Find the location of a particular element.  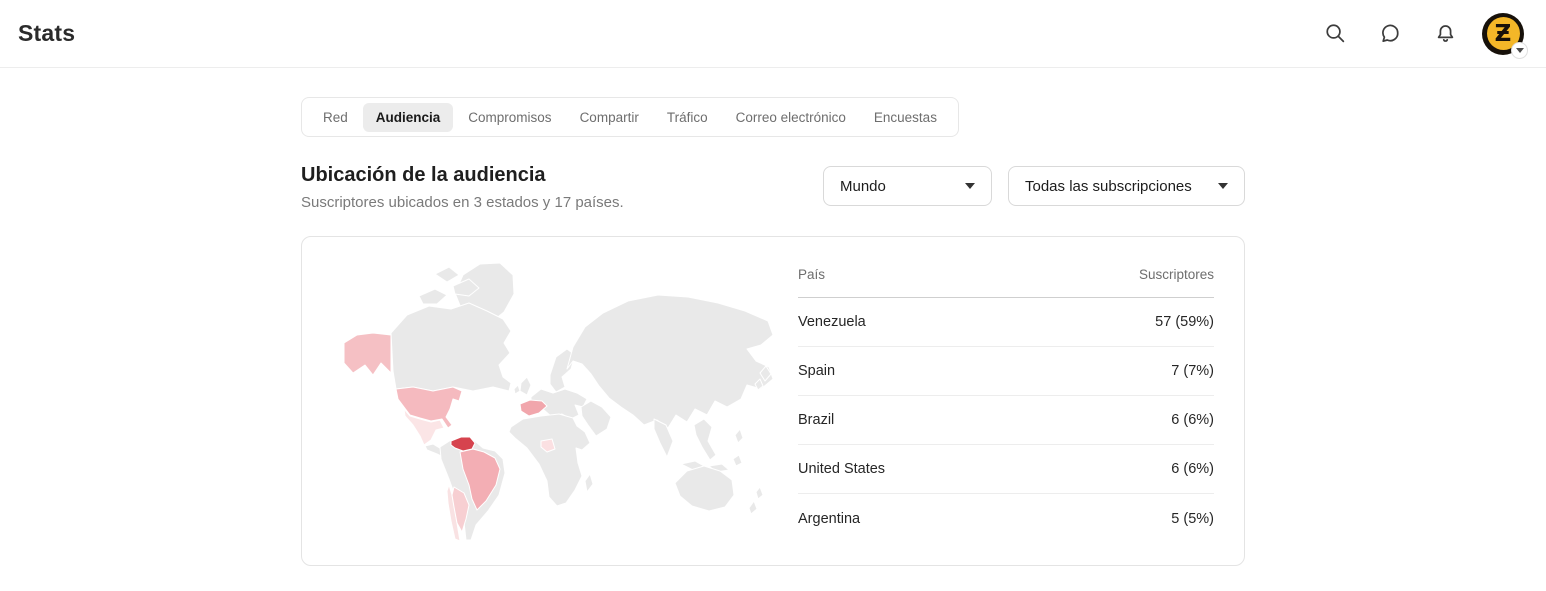

table-row: Brazil 6 (6%) is located at coordinates (1006, 420).